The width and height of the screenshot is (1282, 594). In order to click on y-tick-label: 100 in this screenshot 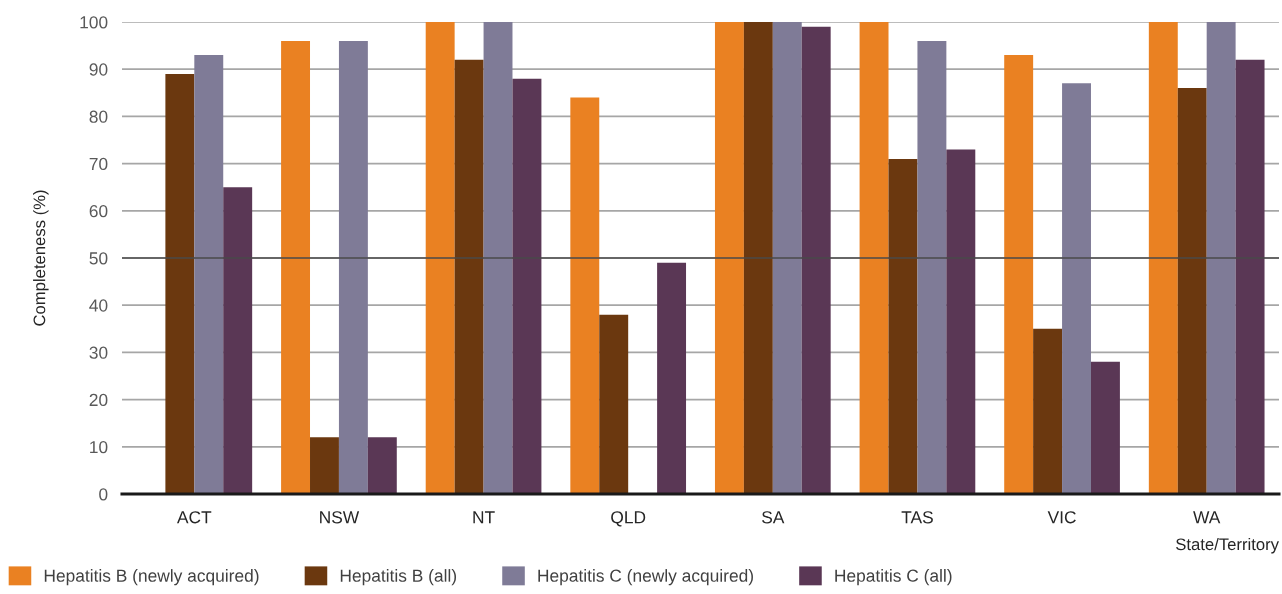, I will do `click(94, 22)`.